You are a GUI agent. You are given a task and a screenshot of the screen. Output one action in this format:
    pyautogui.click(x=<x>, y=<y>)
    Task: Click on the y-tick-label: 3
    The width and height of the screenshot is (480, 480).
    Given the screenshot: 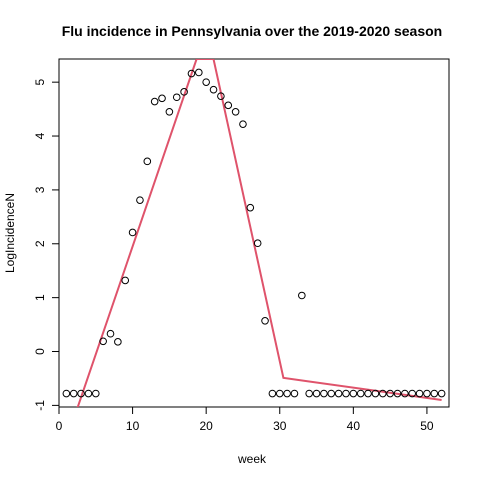 What is the action you would take?
    pyautogui.click(x=40, y=189)
    